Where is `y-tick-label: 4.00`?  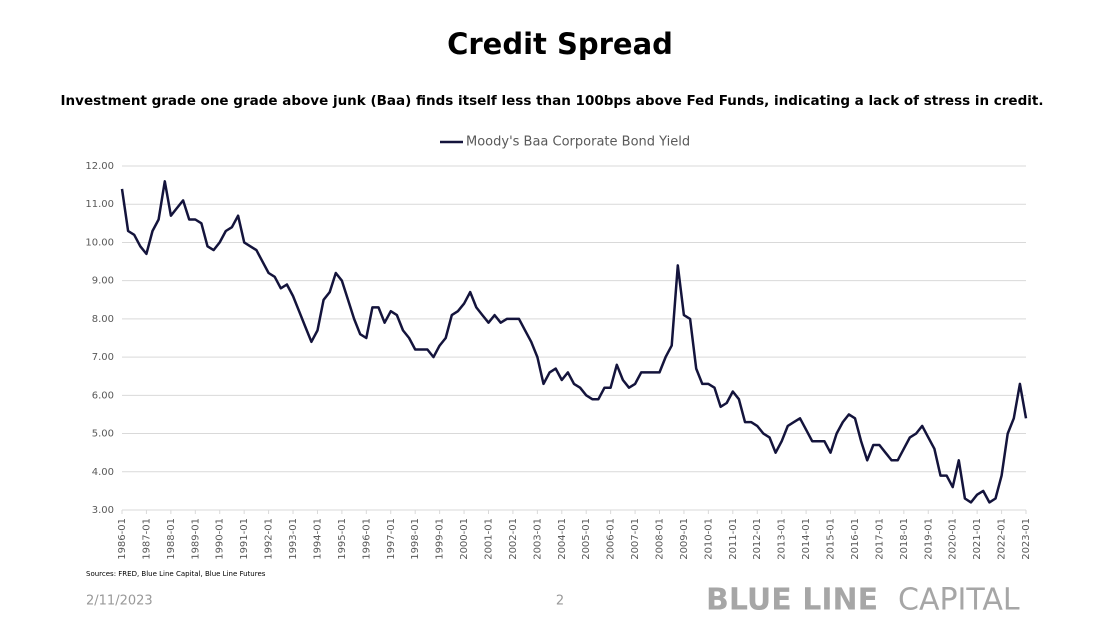 y-tick-label: 4.00 is located at coordinates (103, 472).